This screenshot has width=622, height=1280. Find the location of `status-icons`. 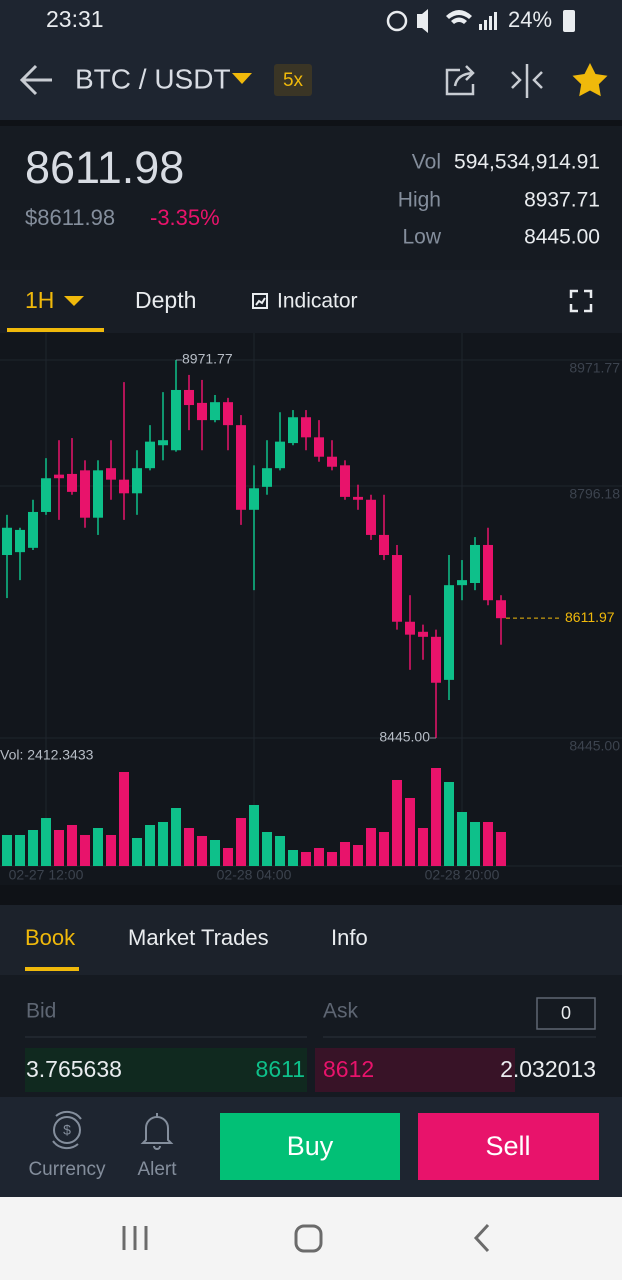

status-icons is located at coordinates (480, 21).